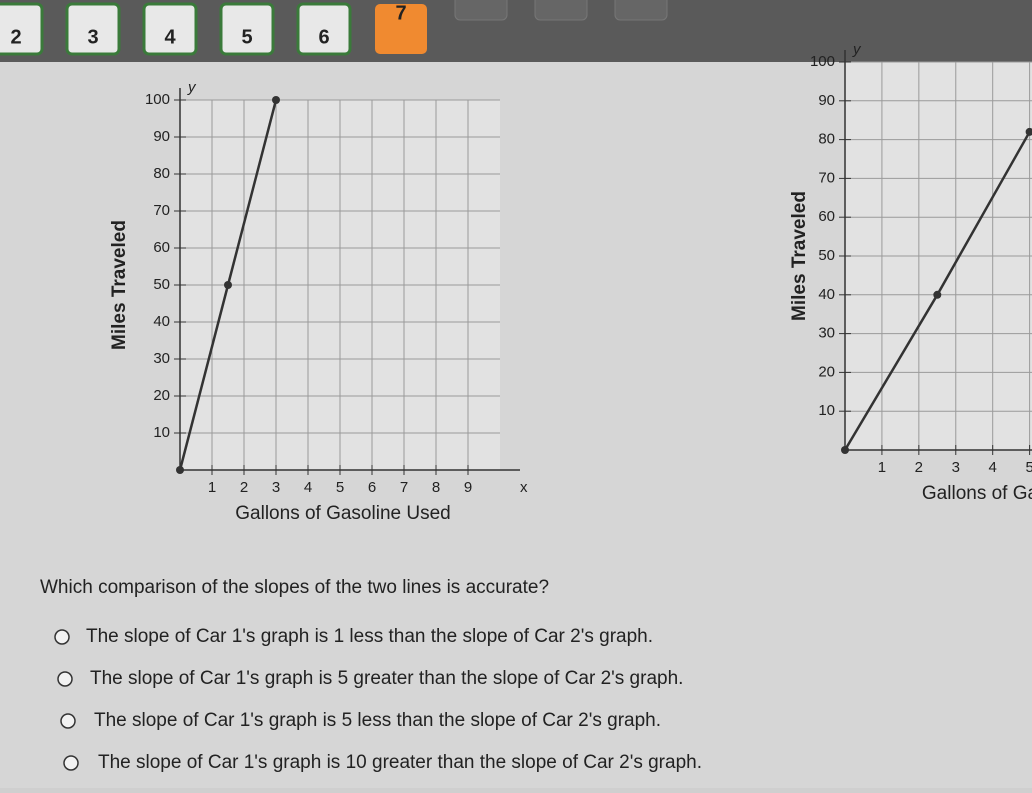 The width and height of the screenshot is (1032, 793). Describe the element at coordinates (404, 487) in the screenshot. I see `x-tick-label: 7` at that location.